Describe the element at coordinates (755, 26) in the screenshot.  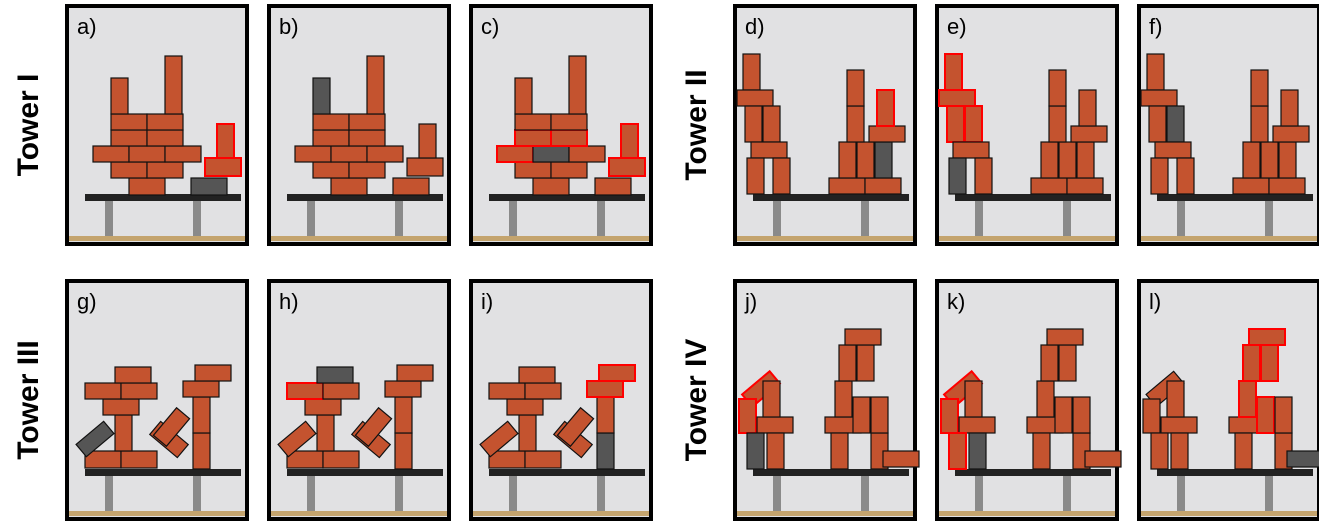
I see `panel-label: d)` at that location.